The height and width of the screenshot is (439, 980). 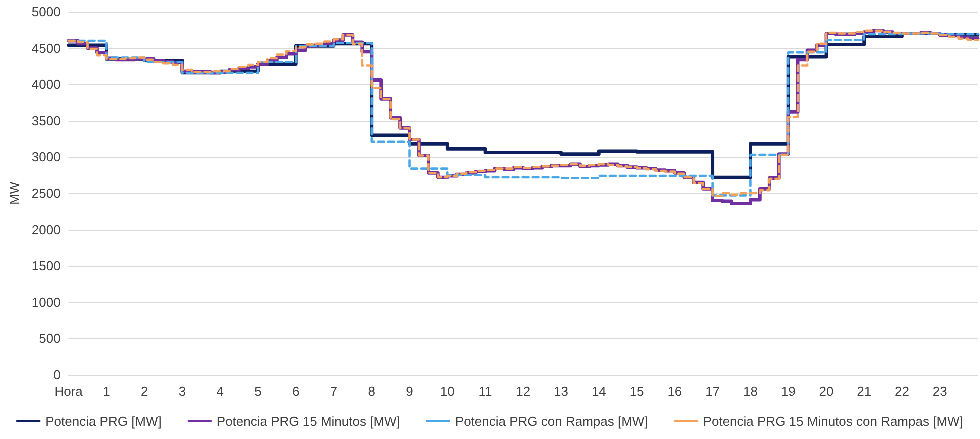 What do you see at coordinates (182, 391) in the screenshot?
I see `x-tick-label: 3` at bounding box center [182, 391].